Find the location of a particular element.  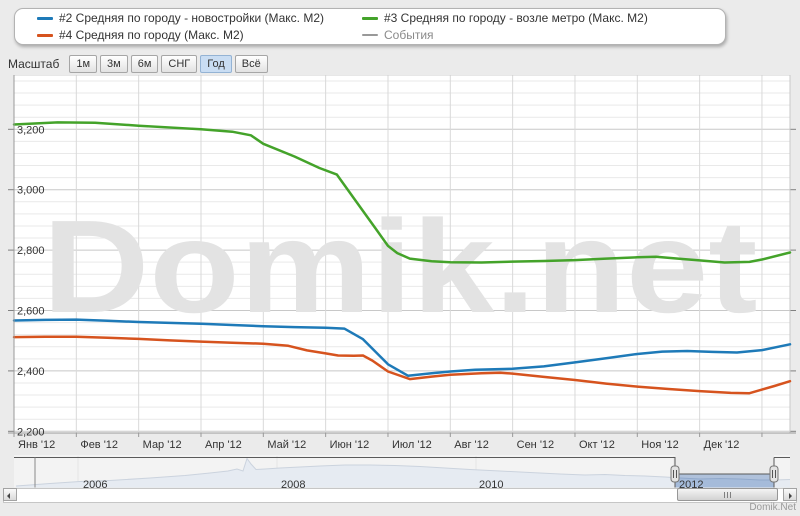

legend-item-events: События is located at coordinates (543, 35).